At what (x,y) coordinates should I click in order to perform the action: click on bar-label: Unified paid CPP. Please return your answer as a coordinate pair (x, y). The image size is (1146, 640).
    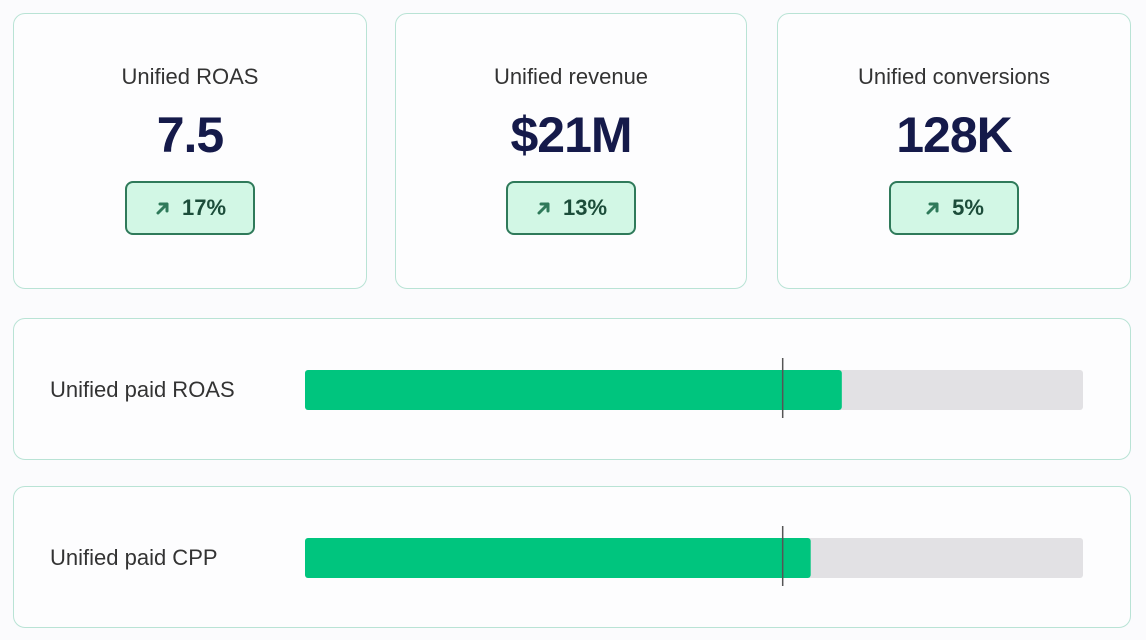
    Looking at the image, I should click on (134, 557).